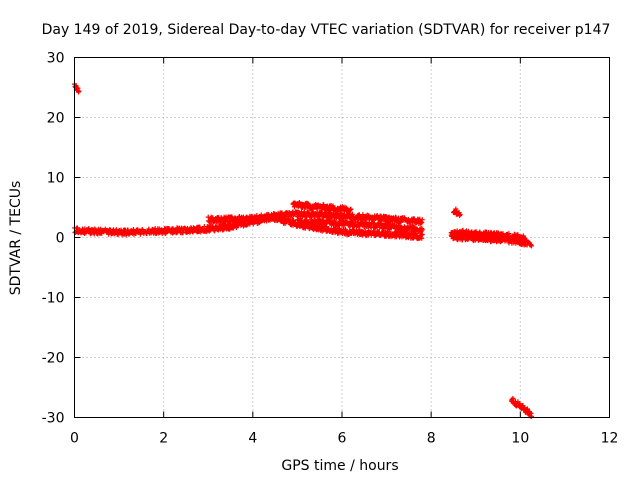 Image resolution: width=640 pixels, height=480 pixels. What do you see at coordinates (56, 59) in the screenshot?
I see `y-tick-label: 30` at bounding box center [56, 59].